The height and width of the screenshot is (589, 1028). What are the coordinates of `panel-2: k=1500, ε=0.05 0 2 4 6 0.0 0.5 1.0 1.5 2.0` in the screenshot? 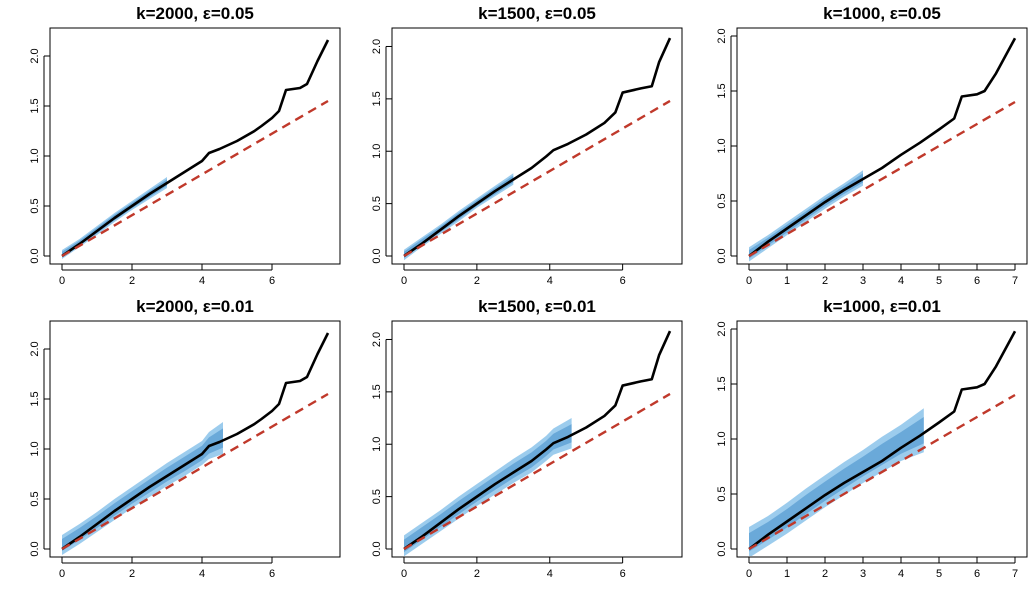 It's located at (527, 145).